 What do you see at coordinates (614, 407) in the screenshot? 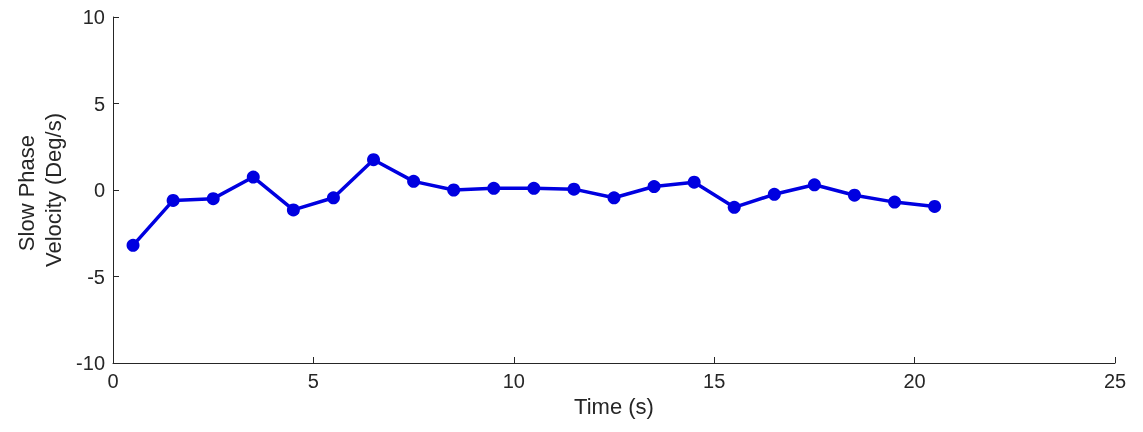
I see `x-axis-title: Time (s)` at bounding box center [614, 407].